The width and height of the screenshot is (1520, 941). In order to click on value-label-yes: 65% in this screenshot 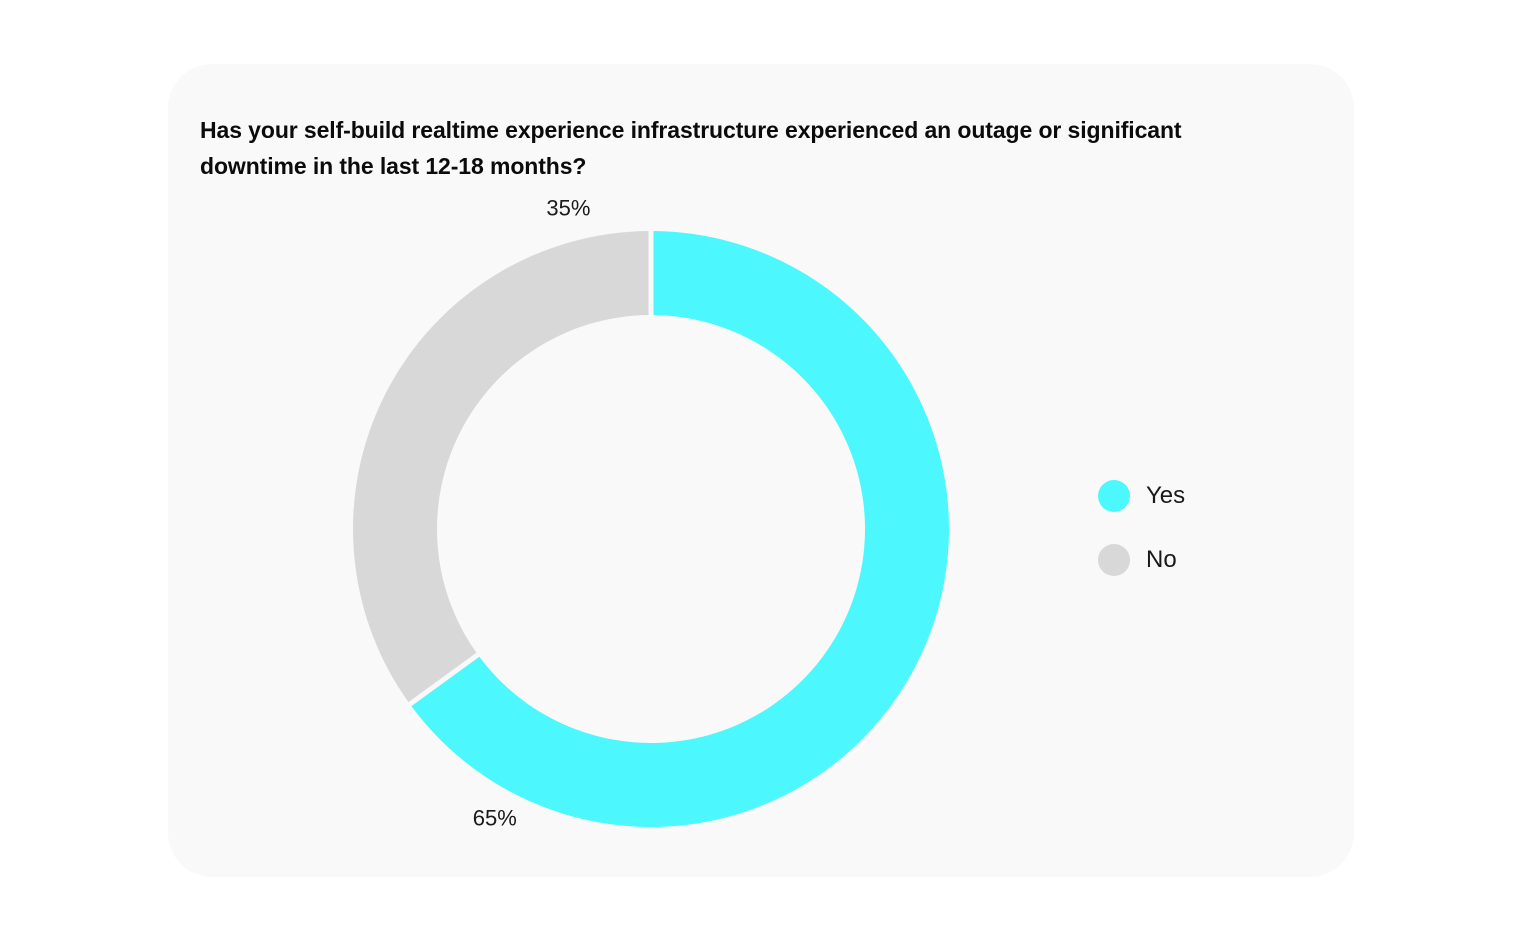, I will do `click(495, 817)`.